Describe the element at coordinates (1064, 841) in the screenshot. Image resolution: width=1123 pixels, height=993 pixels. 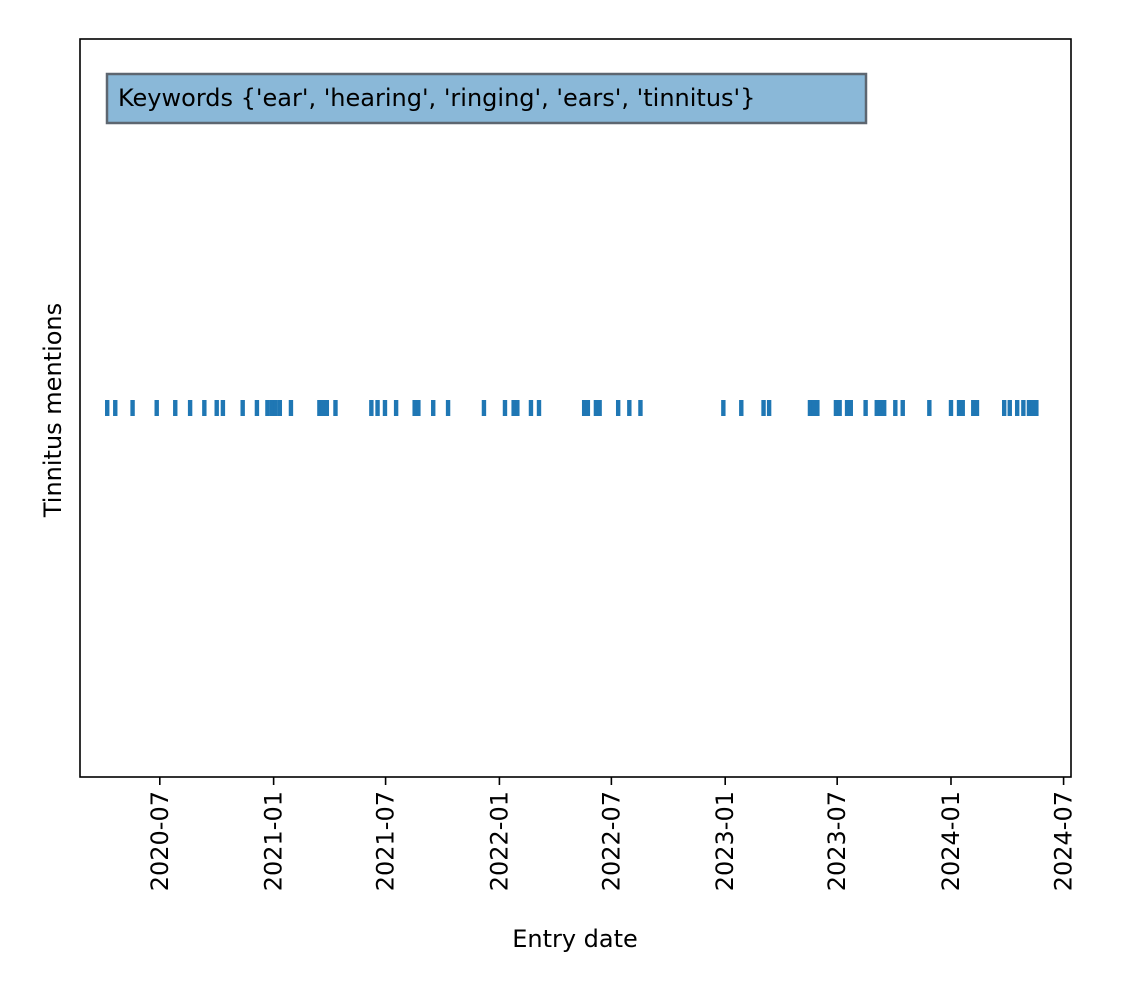
I see `x-tick-label: 2024-07` at that location.